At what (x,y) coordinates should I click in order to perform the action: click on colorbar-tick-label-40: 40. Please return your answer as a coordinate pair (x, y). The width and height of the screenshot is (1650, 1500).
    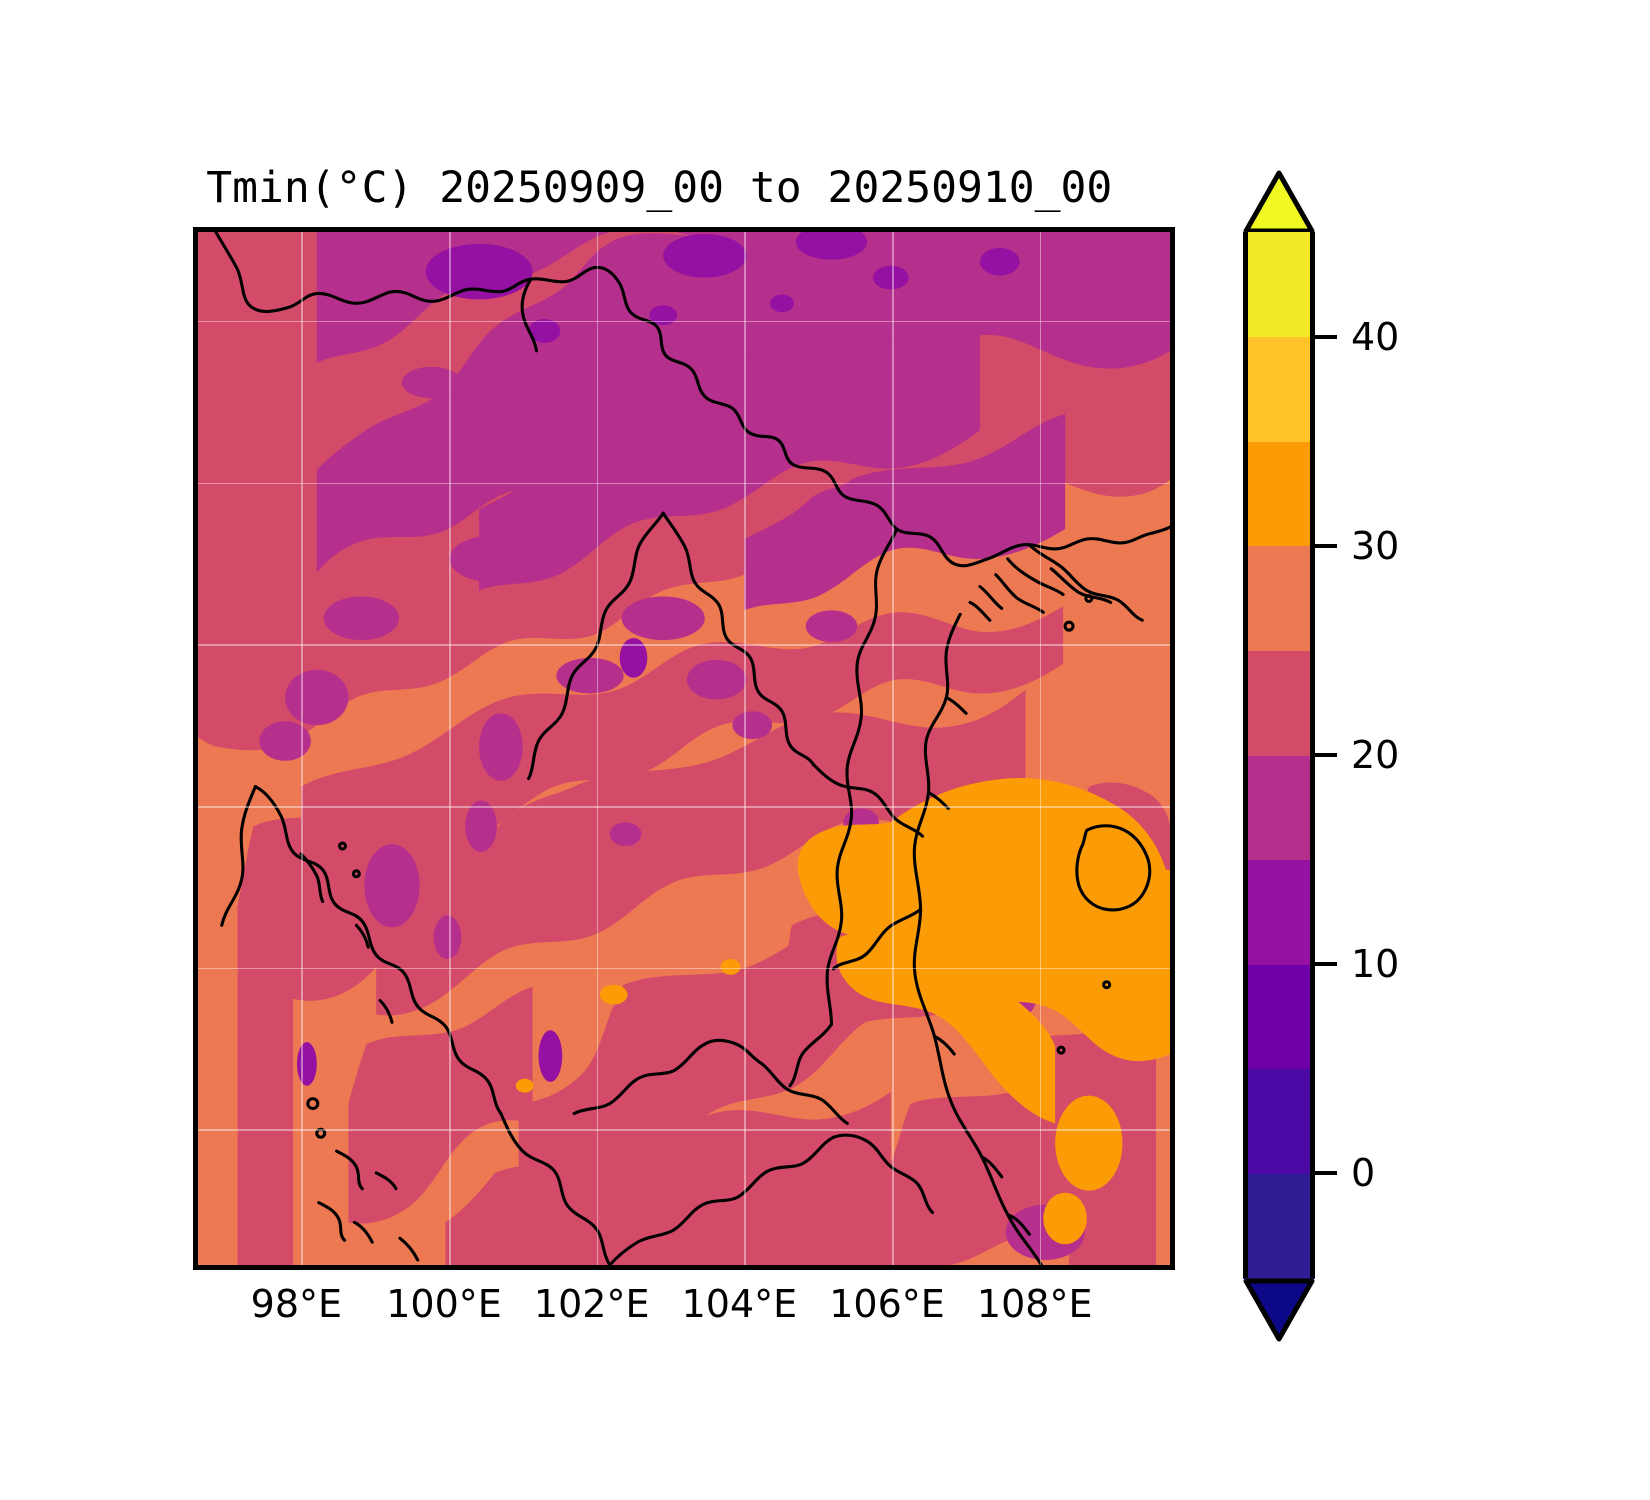
    Looking at the image, I should click on (1375, 336).